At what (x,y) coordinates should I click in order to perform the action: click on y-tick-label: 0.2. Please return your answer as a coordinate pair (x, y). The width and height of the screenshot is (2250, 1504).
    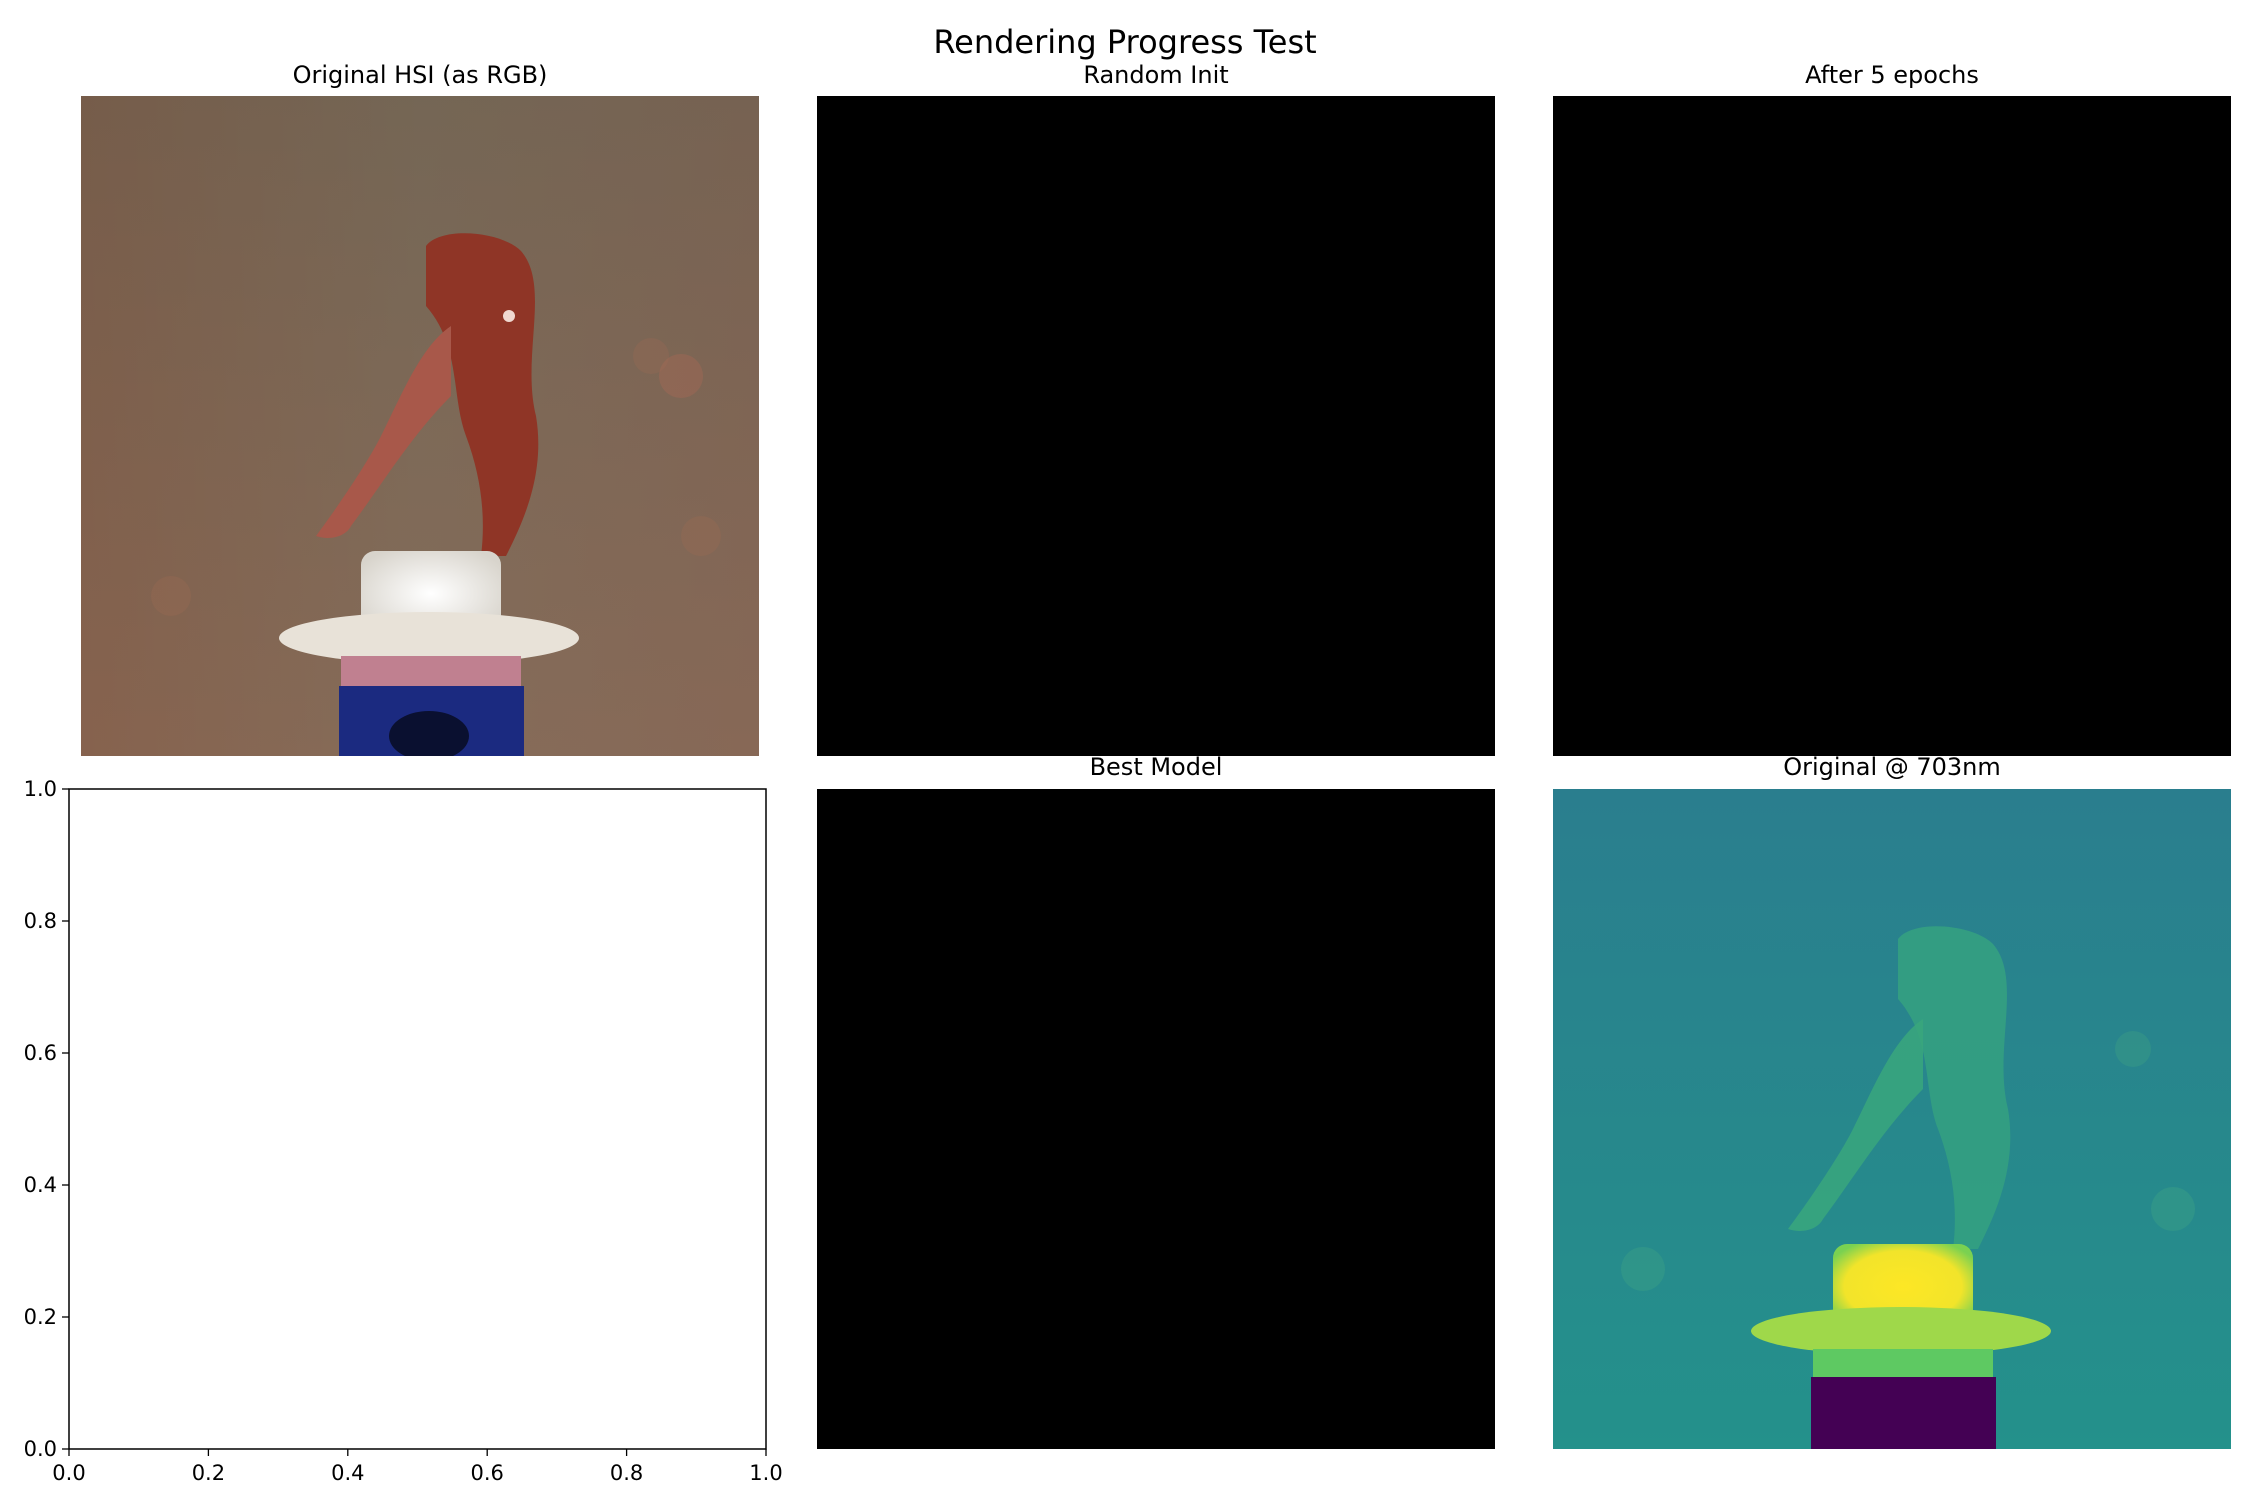
    Looking at the image, I should click on (40, 1317).